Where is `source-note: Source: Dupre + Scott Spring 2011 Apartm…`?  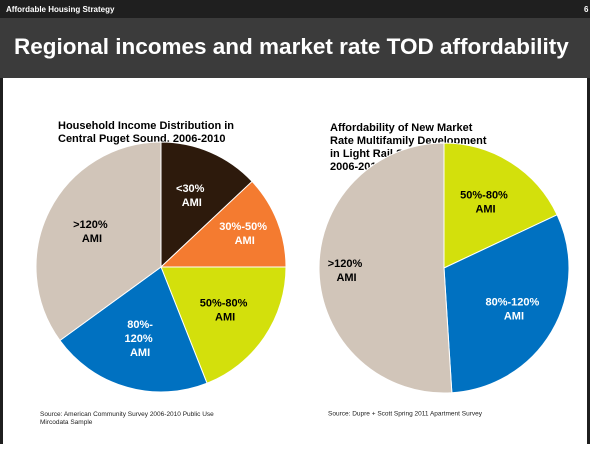 source-note: Source: Dupre + Scott Spring 2011 Apartm… is located at coordinates (405, 414).